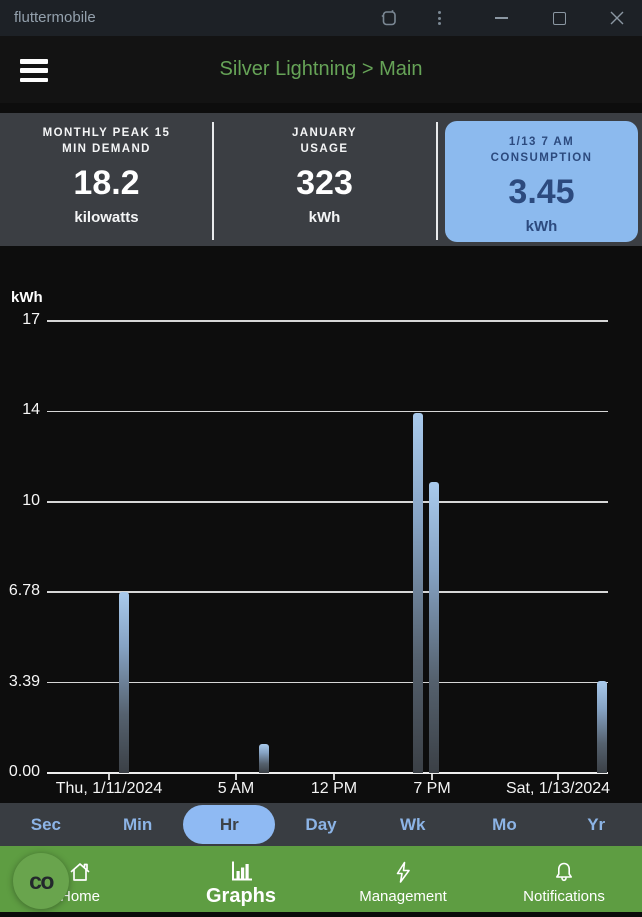  Describe the element at coordinates (389, 18) in the screenshot. I see `devtools-icon` at that location.